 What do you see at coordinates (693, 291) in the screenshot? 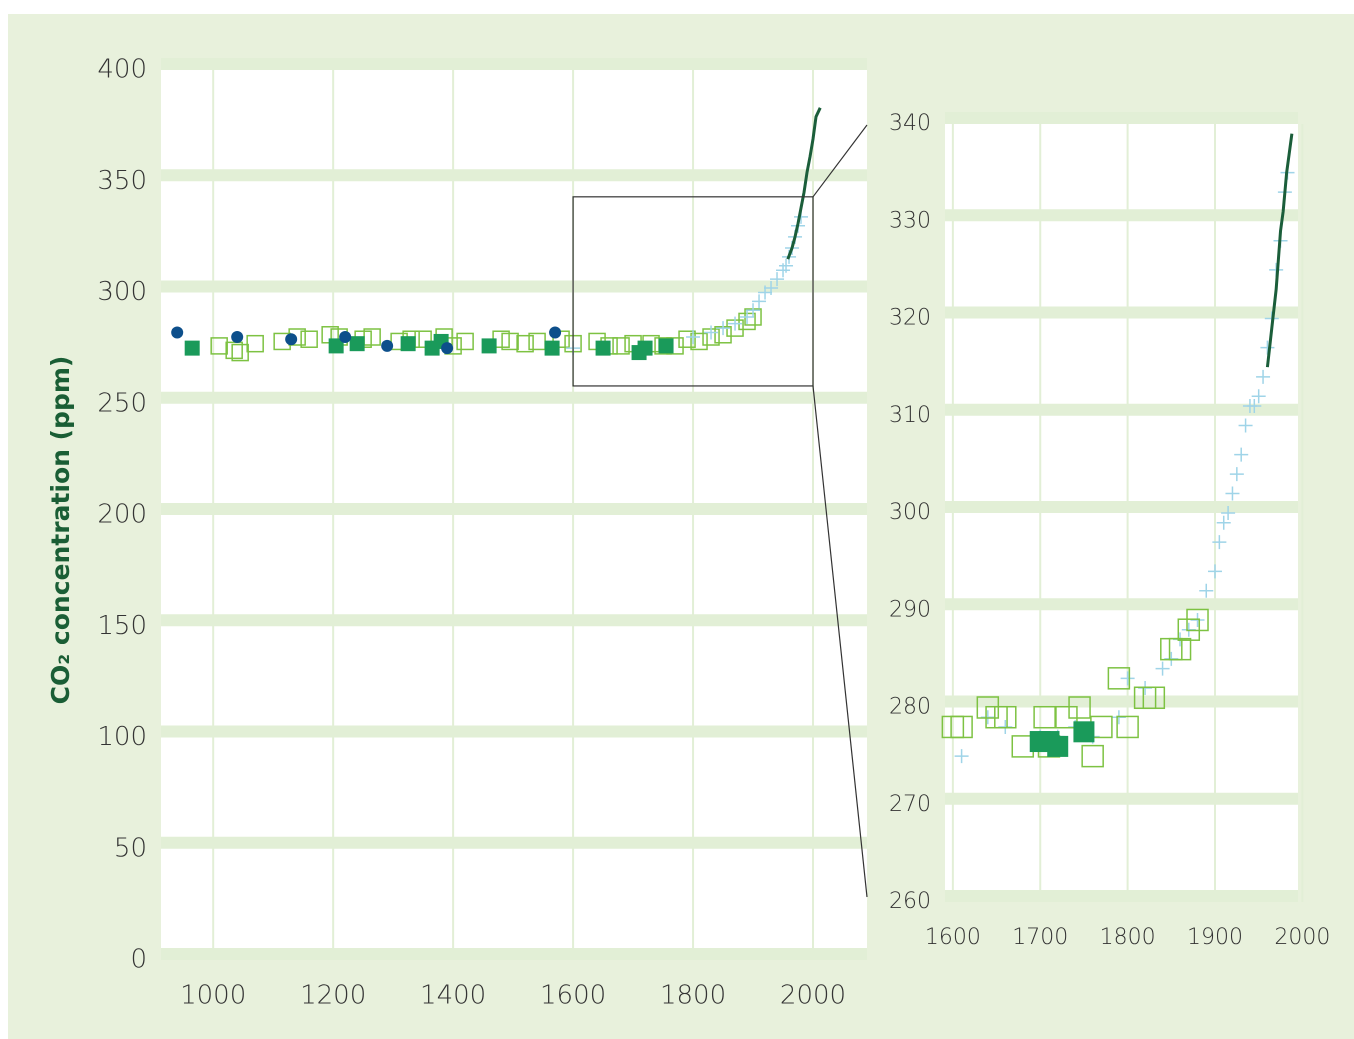
I see `zoom-box` at bounding box center [693, 291].